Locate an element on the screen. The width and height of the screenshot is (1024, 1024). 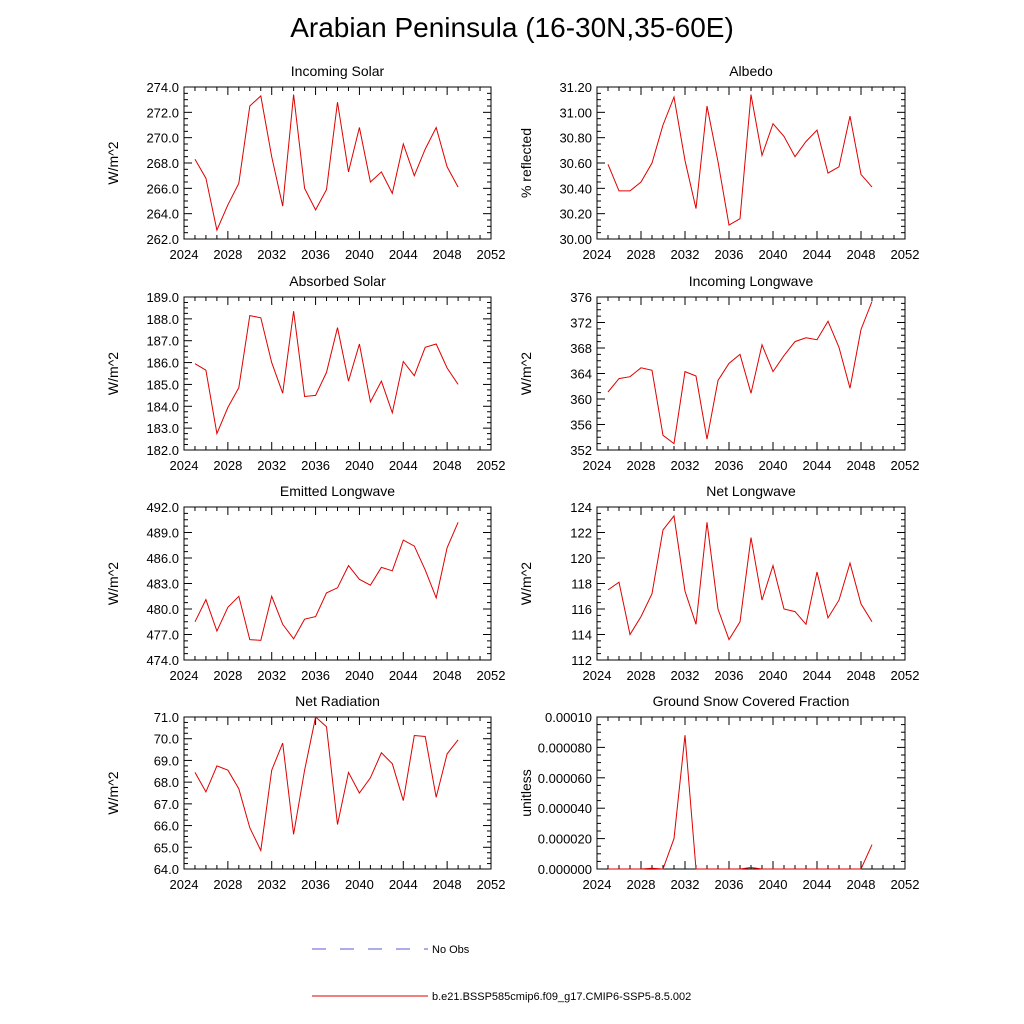
y-tick-label: 114 is located at coordinates (581, 635).